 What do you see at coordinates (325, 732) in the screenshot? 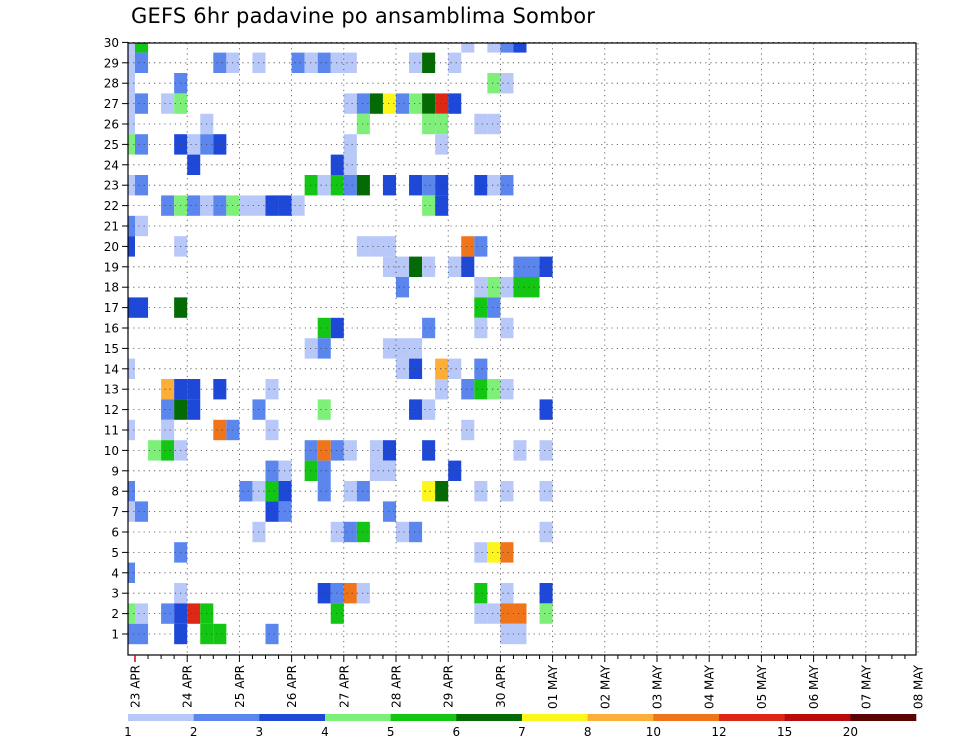
I see `colorbar-label: 4` at bounding box center [325, 732].